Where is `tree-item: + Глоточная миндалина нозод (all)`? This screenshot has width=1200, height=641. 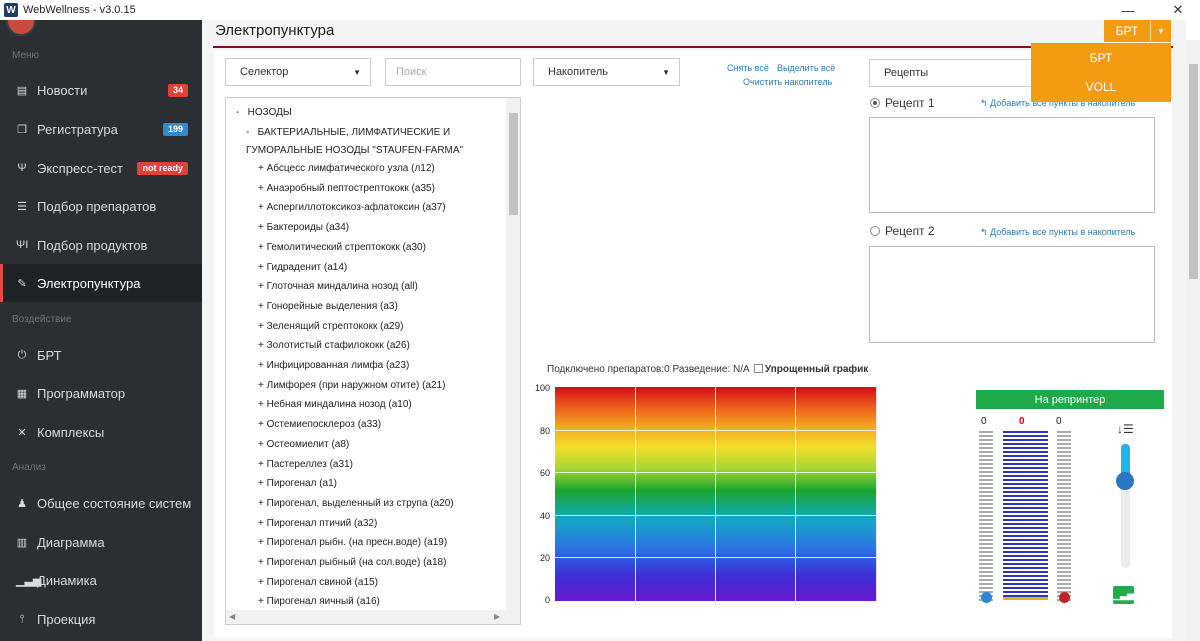
tree-item: + Глоточная миндалина нозод (all) is located at coordinates (338, 287).